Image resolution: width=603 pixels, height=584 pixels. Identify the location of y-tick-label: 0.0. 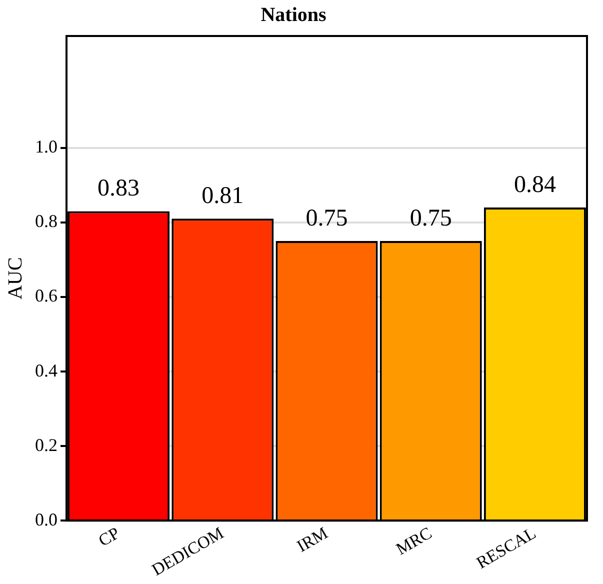
(46, 519).